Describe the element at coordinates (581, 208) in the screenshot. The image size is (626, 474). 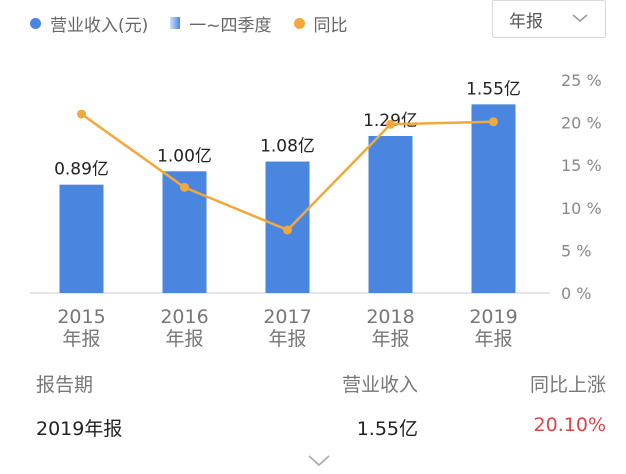
I see `y2-tick-label: 10 %` at that location.